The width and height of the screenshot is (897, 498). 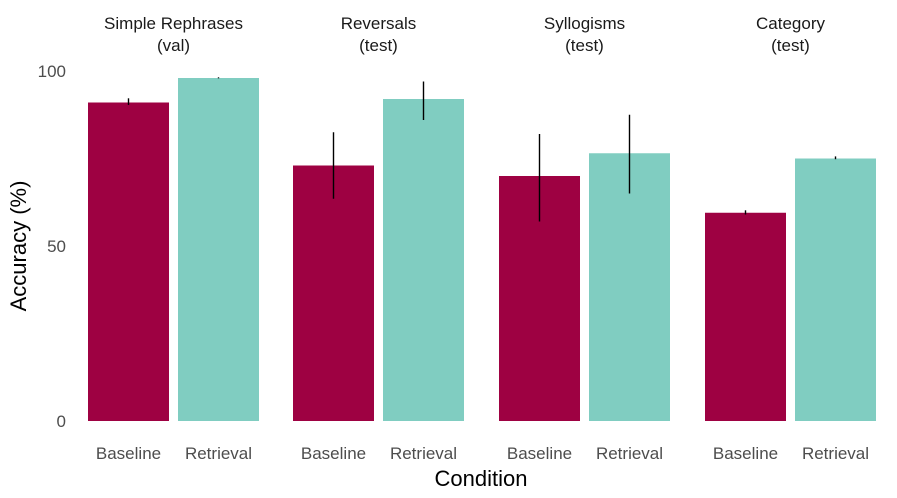 What do you see at coordinates (56, 246) in the screenshot?
I see `y-tick-label: 50` at bounding box center [56, 246].